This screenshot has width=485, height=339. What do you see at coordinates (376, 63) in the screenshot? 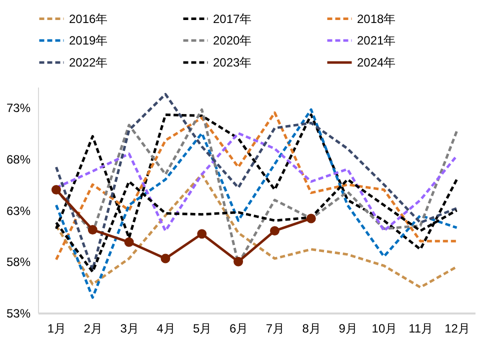
I see `legend-label: 2024年` at bounding box center [376, 63].